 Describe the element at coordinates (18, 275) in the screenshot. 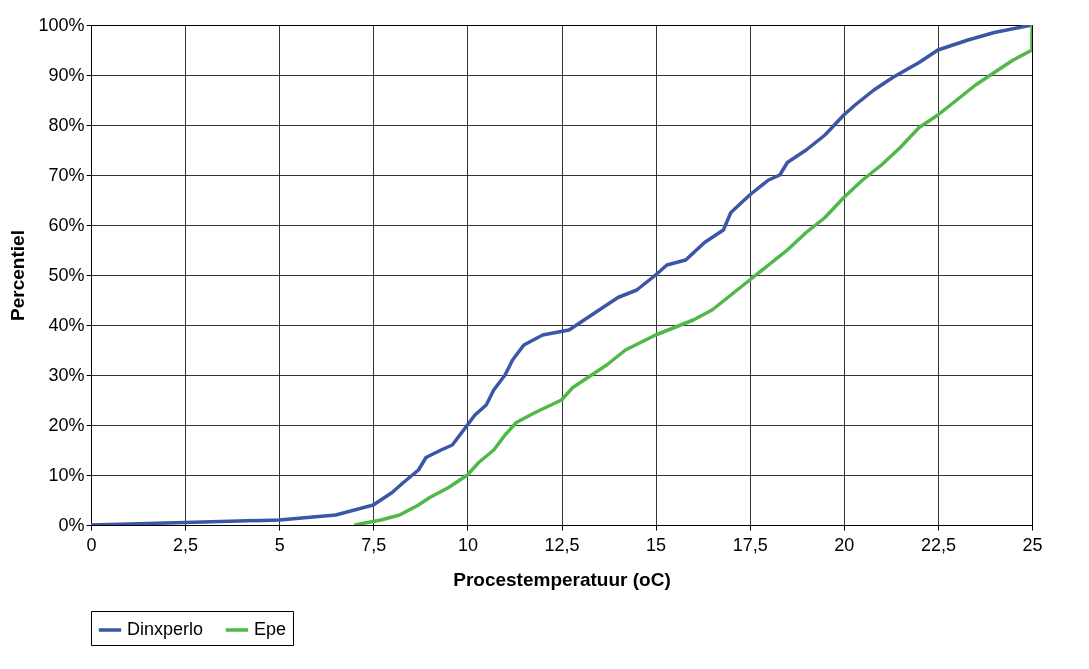

I see `y-axis-title: Percentiel` at that location.